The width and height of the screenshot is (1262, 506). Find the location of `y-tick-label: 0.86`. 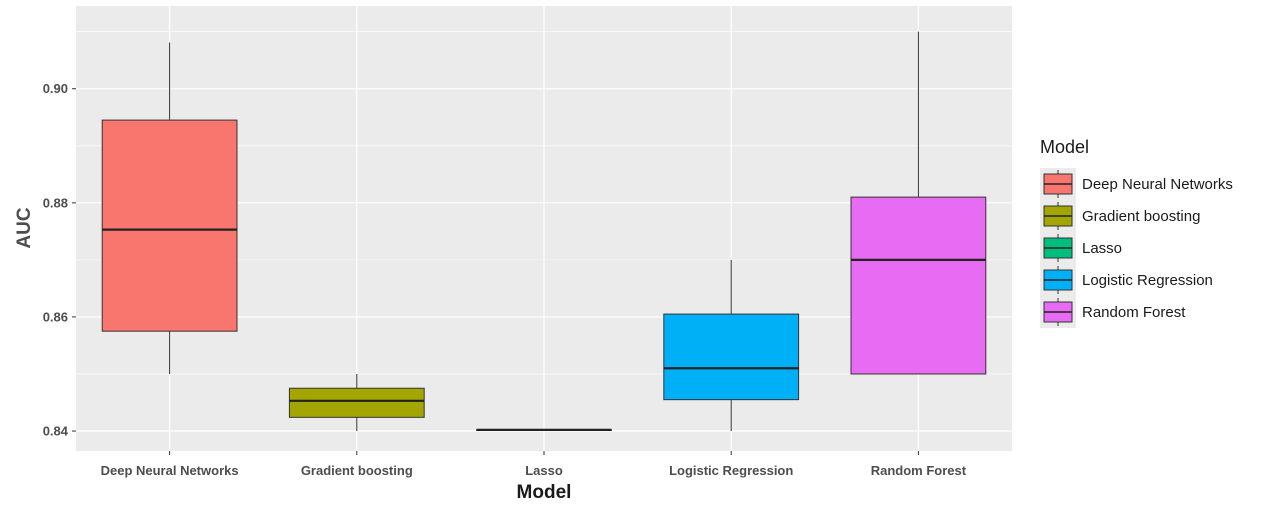

y-tick-label: 0.86 is located at coordinates (55, 316).